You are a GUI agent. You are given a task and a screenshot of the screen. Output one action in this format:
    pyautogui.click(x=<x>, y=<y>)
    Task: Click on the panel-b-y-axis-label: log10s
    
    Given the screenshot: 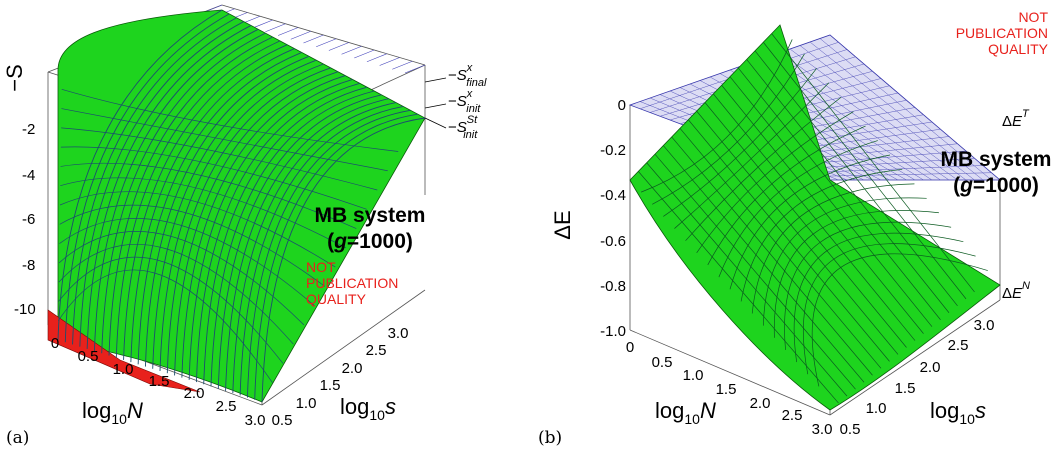 What is the action you would take?
    pyautogui.click(x=958, y=412)
    